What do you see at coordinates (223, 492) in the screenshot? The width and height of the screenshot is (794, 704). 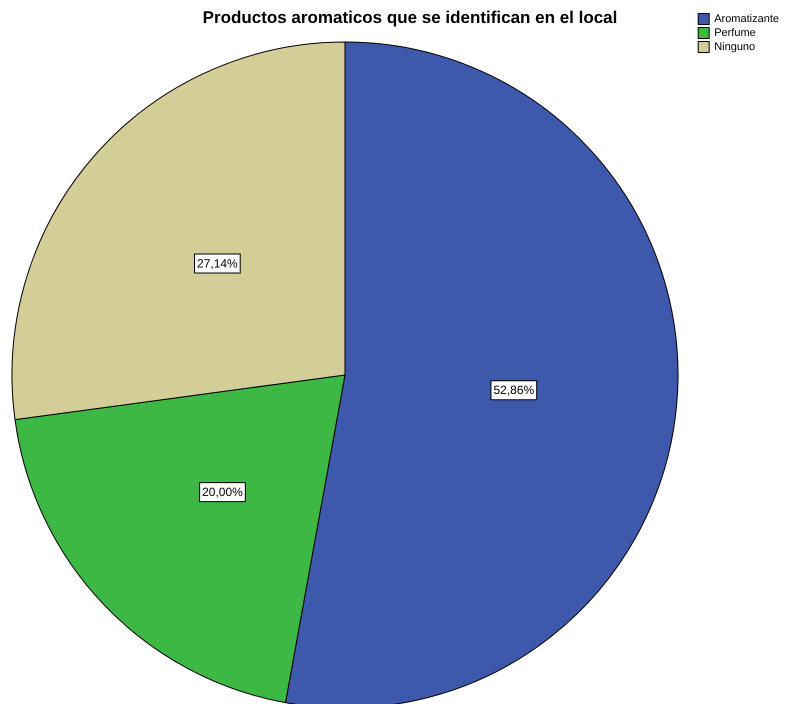 I see `data-label: 20,00%` at bounding box center [223, 492].